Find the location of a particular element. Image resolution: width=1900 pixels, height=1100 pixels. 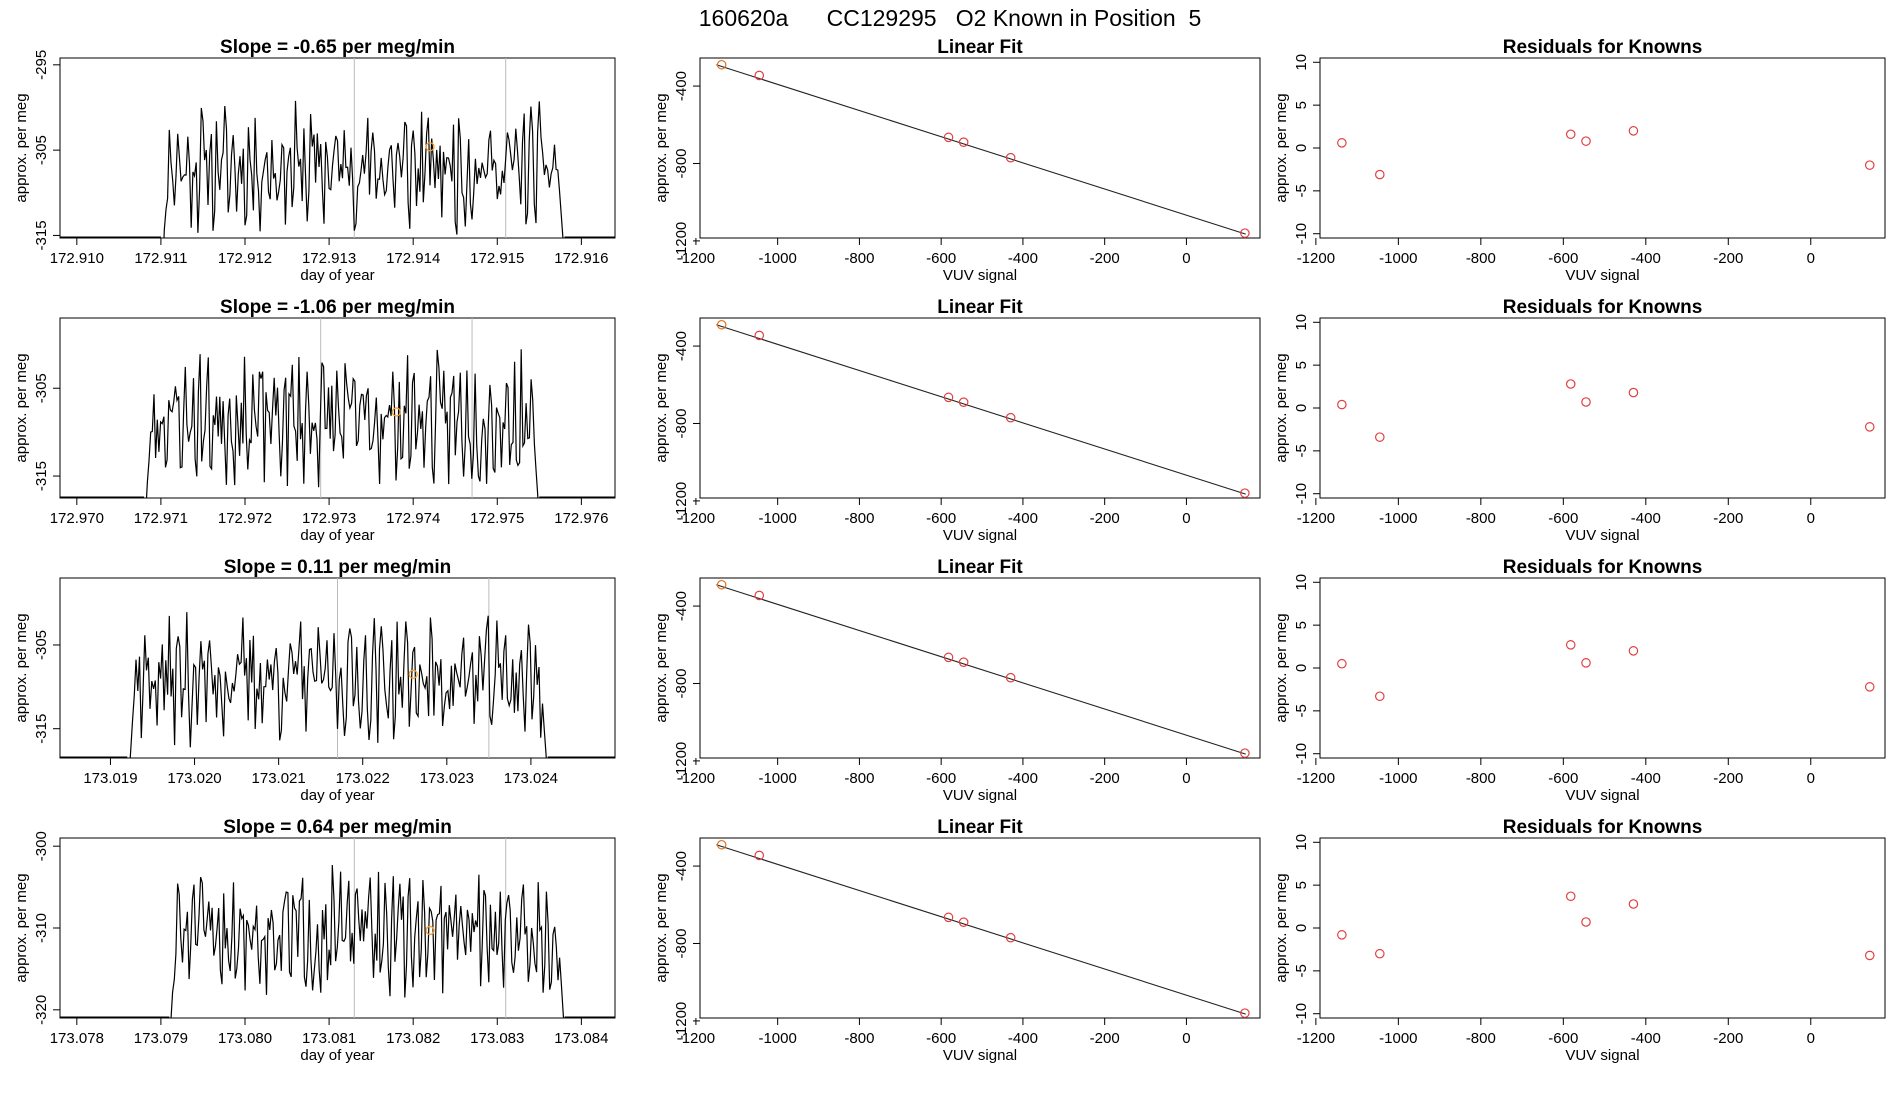

x-tick-label: 172.971 is located at coordinates (161, 518).